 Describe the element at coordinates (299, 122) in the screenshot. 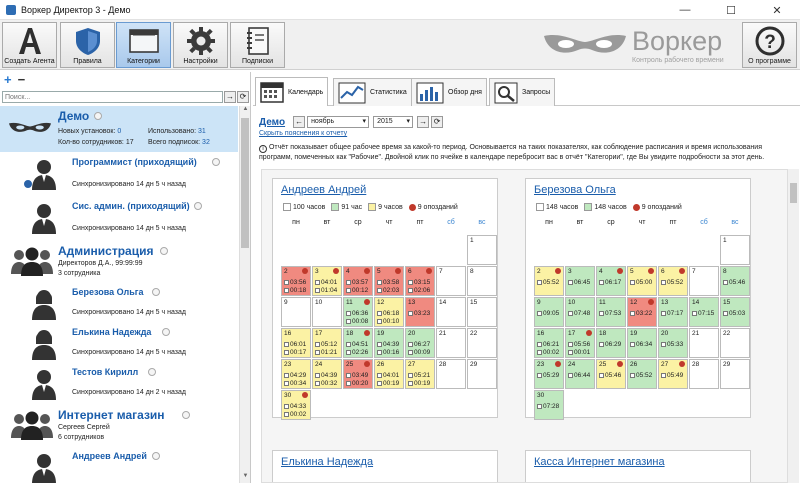

I see `prev-month-button: ←` at that location.